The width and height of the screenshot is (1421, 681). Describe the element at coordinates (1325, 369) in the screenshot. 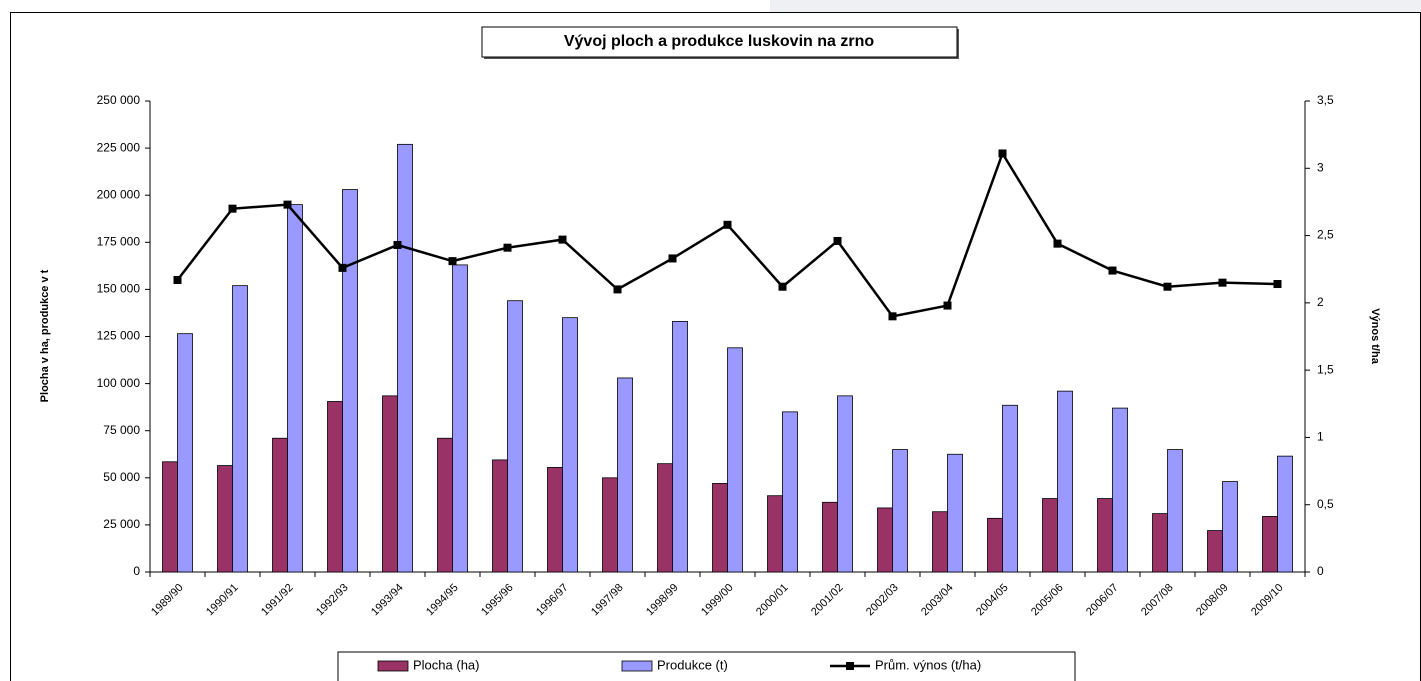

I see `y2-tick-label: 1,5` at that location.